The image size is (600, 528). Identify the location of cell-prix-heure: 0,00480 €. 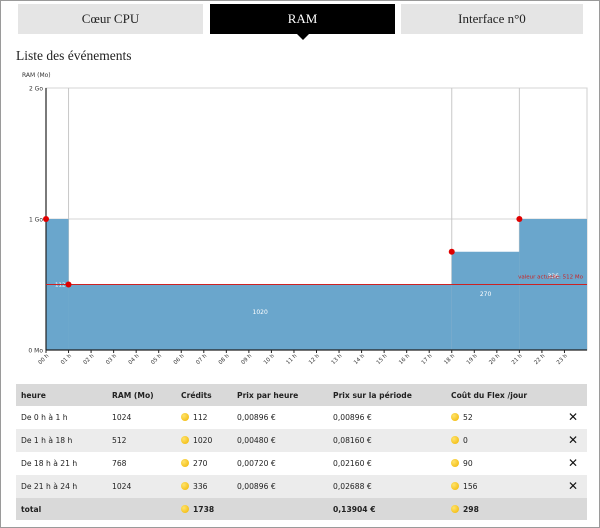
(280, 440).